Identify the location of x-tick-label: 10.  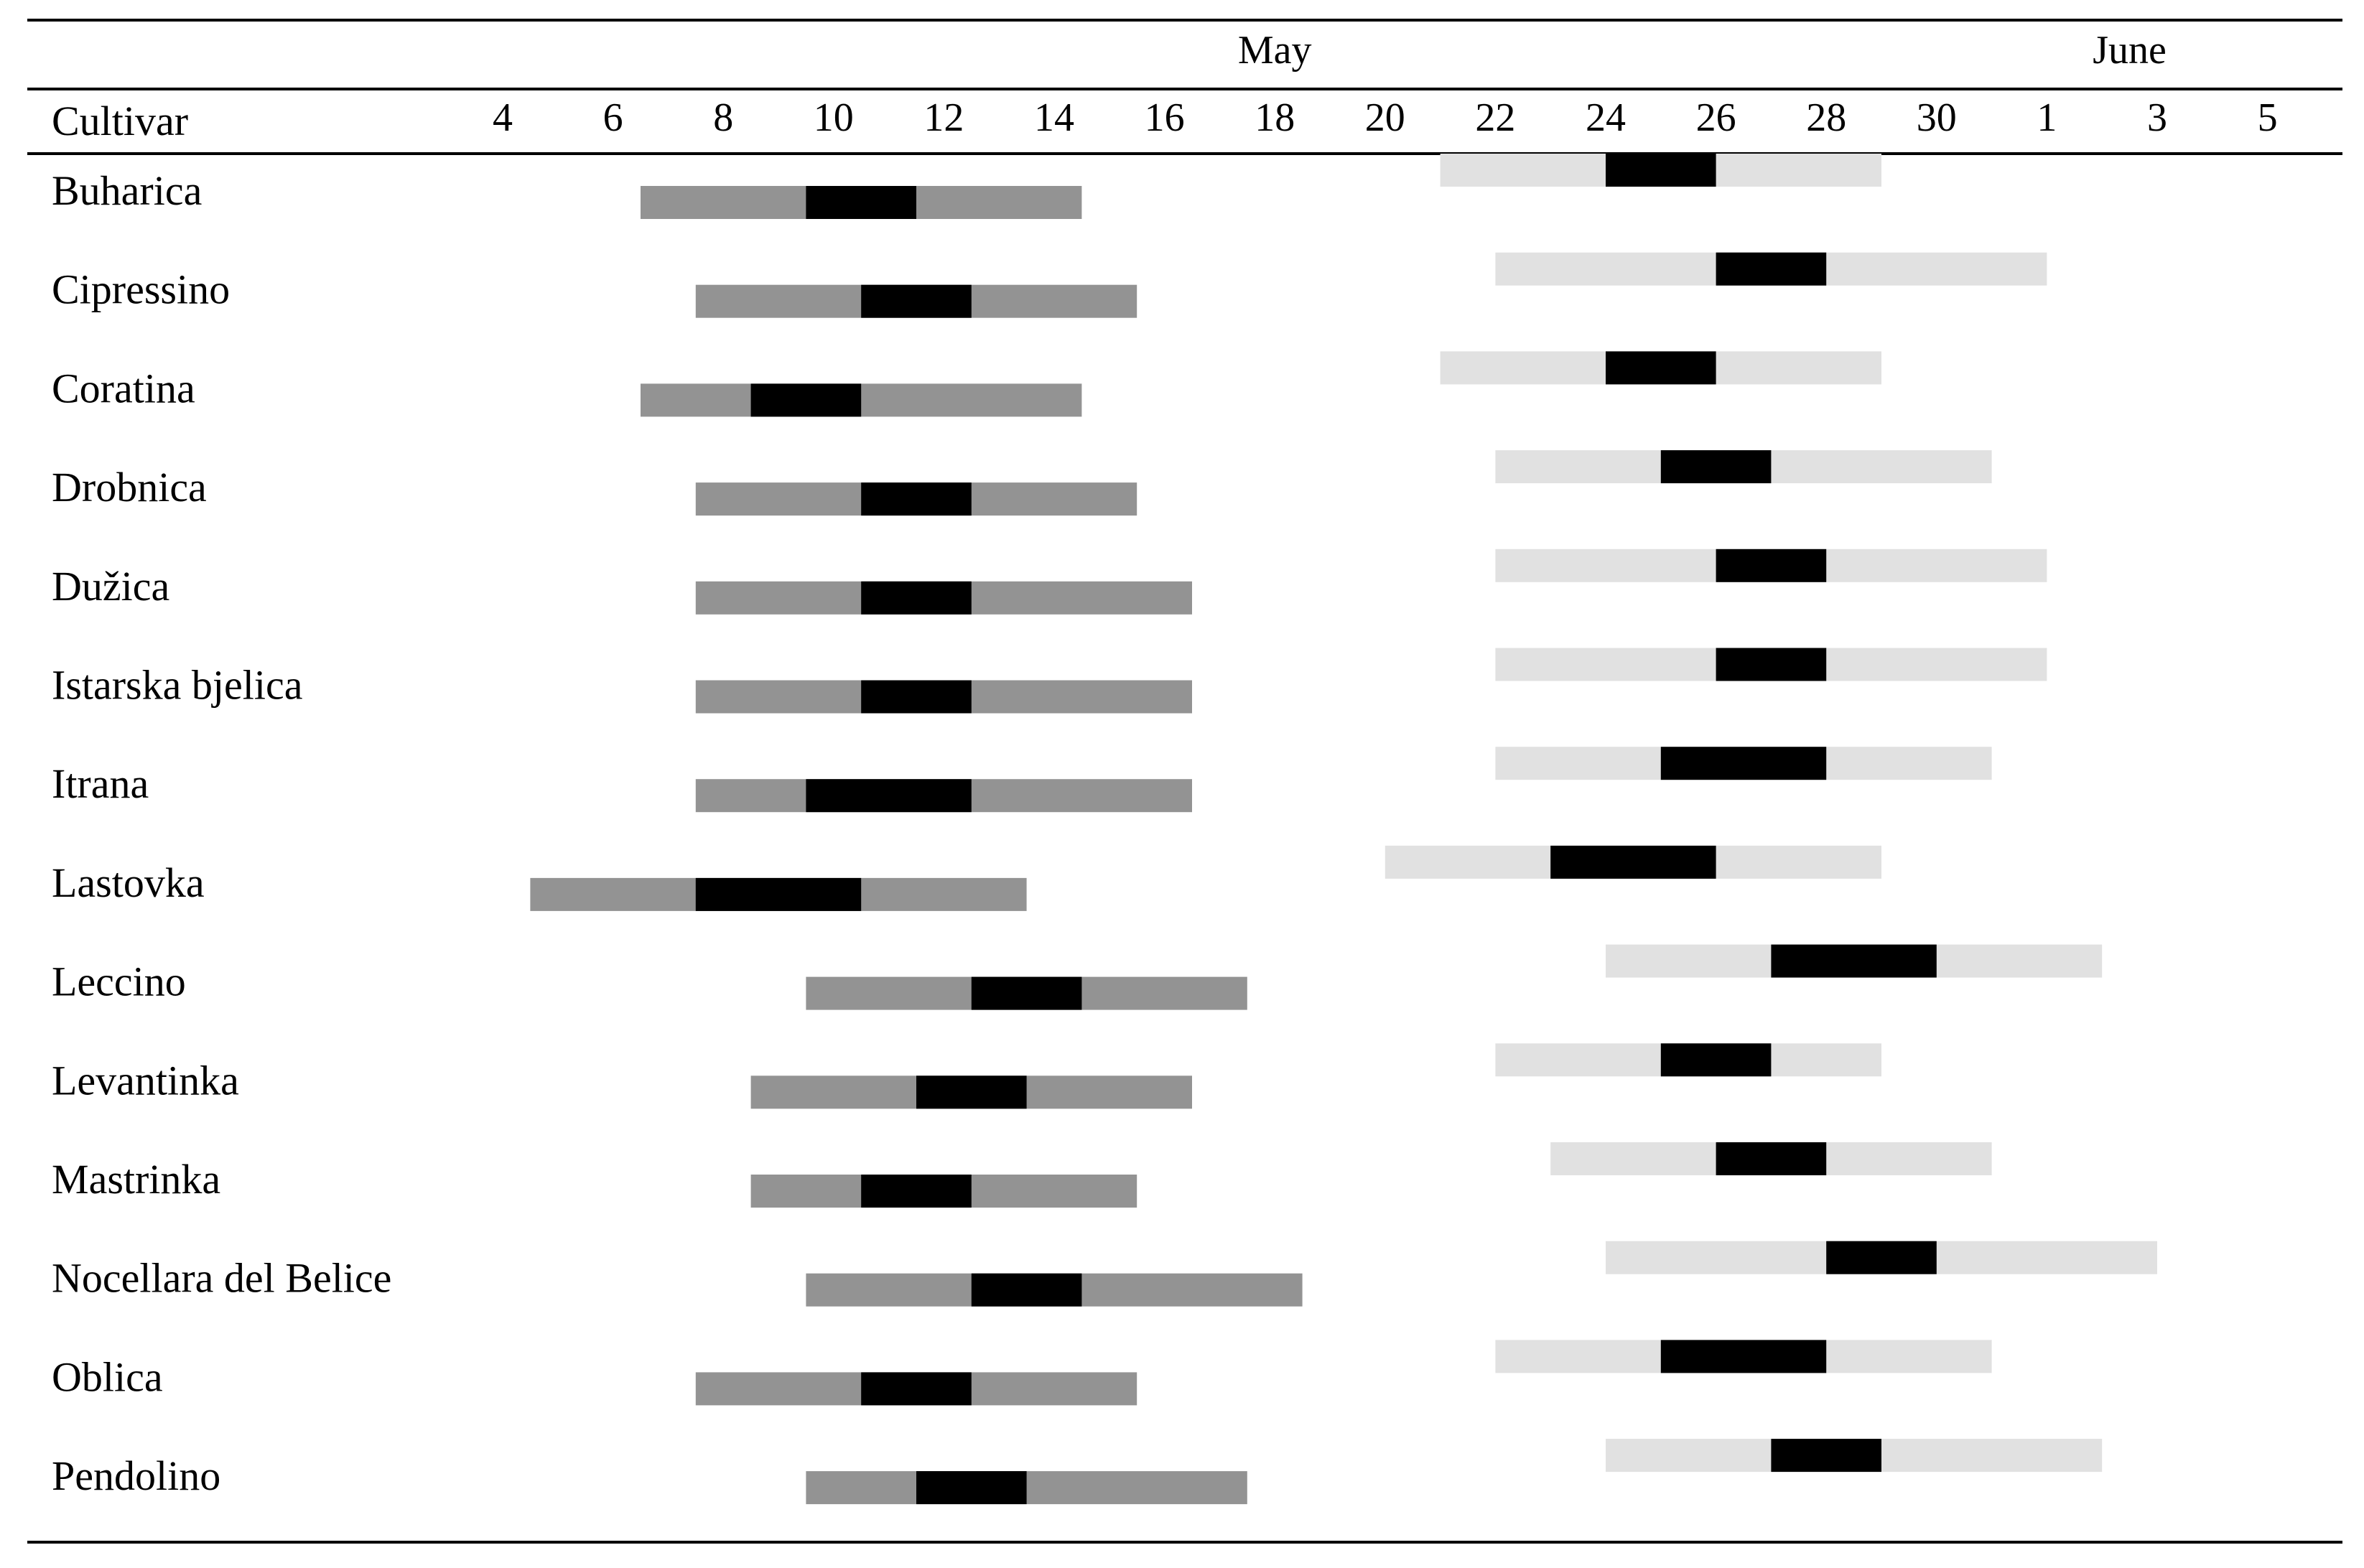
(834, 117).